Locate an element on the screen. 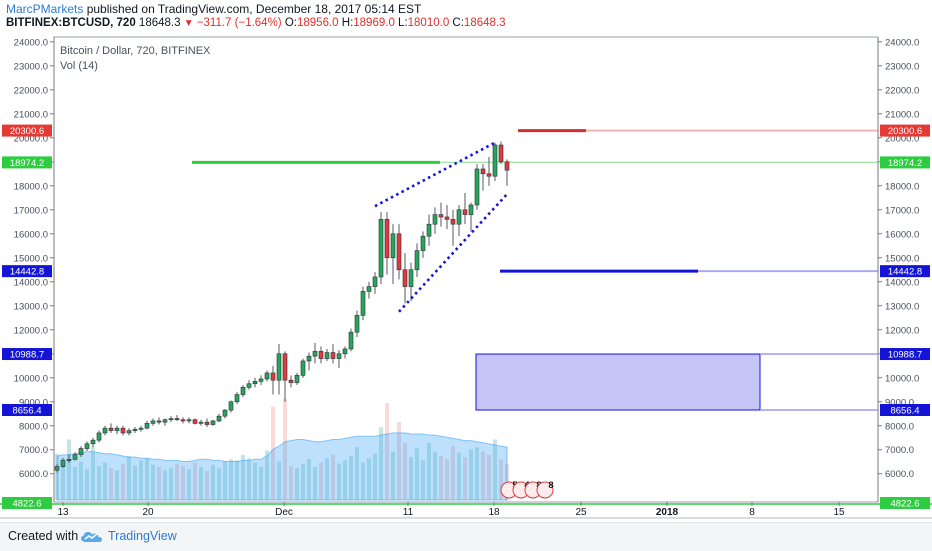  high-label: H: is located at coordinates (347, 23).